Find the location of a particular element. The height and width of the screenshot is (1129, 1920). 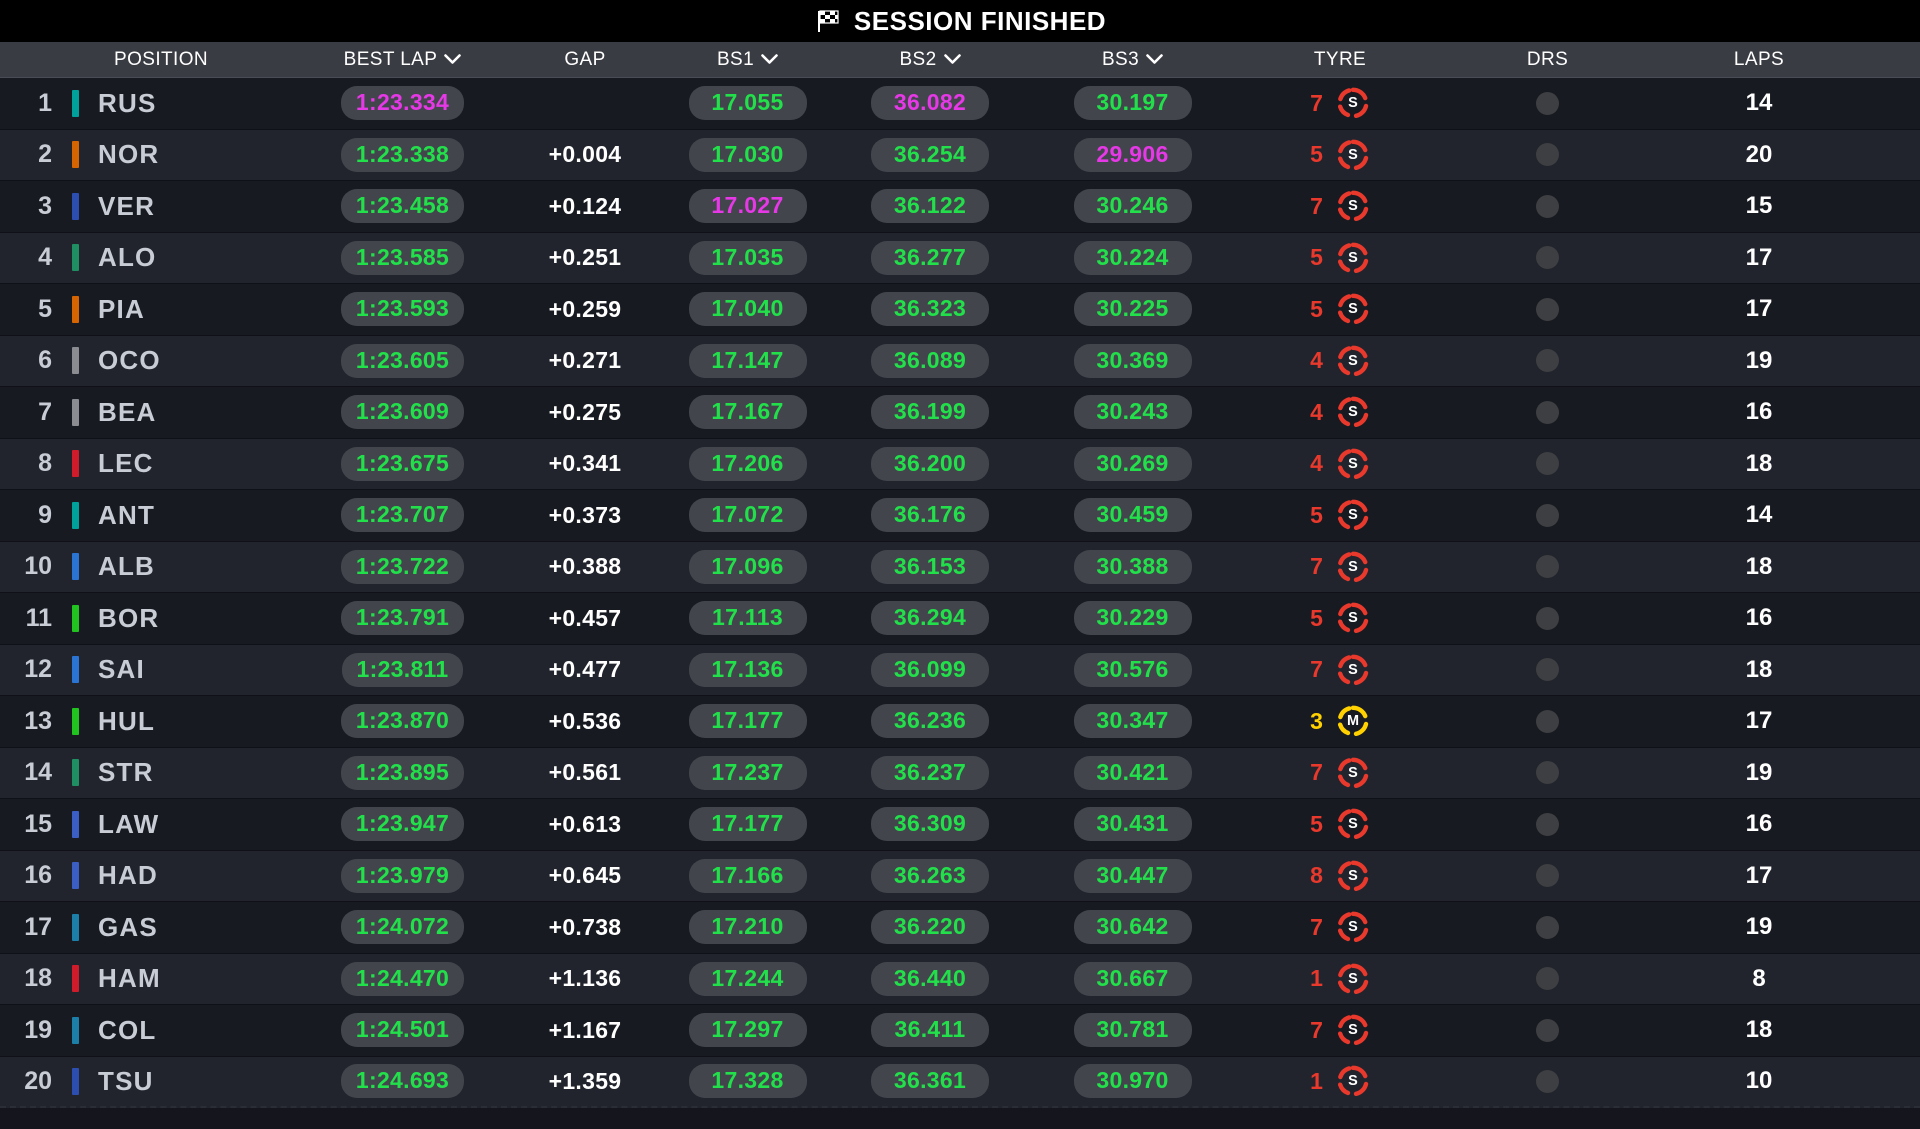

driver-code: SAI is located at coordinates (121, 669).